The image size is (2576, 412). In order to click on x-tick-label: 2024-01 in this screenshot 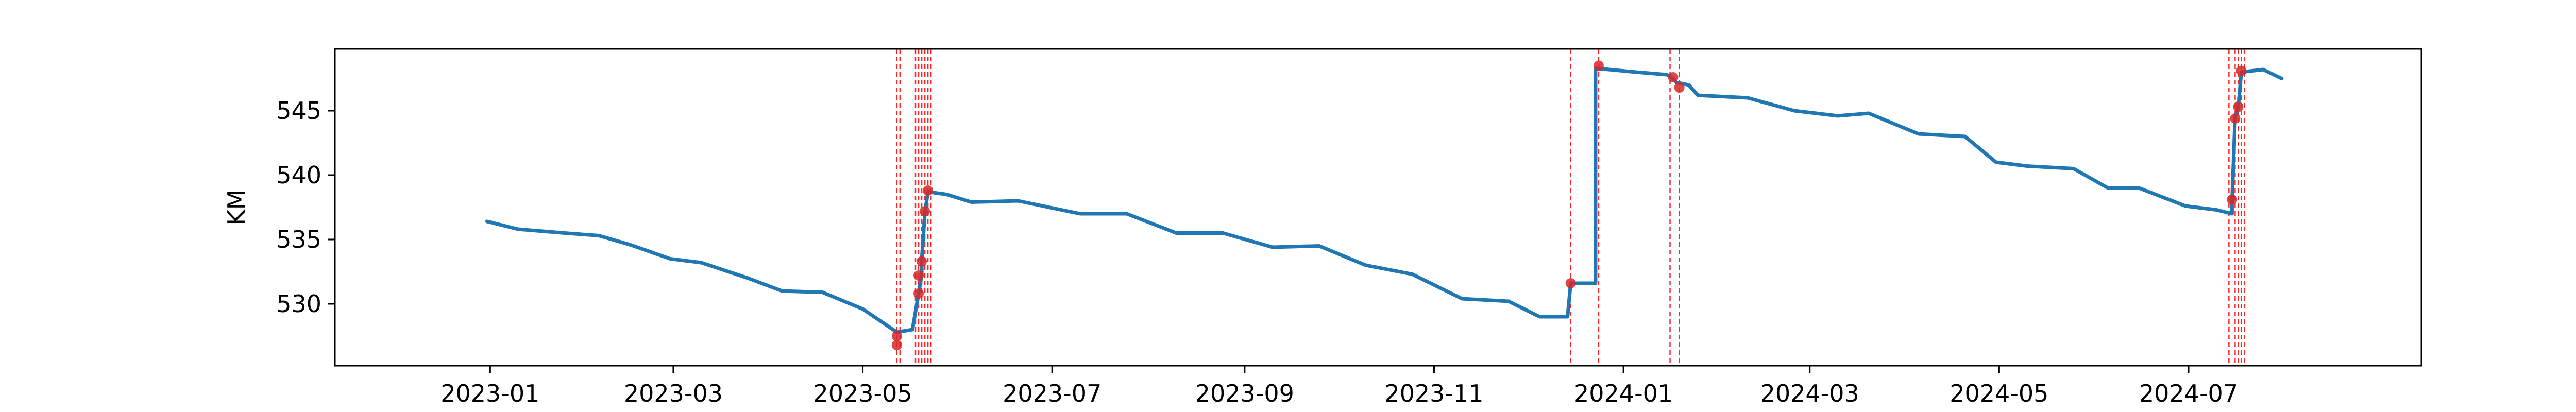, I will do `click(1623, 393)`.